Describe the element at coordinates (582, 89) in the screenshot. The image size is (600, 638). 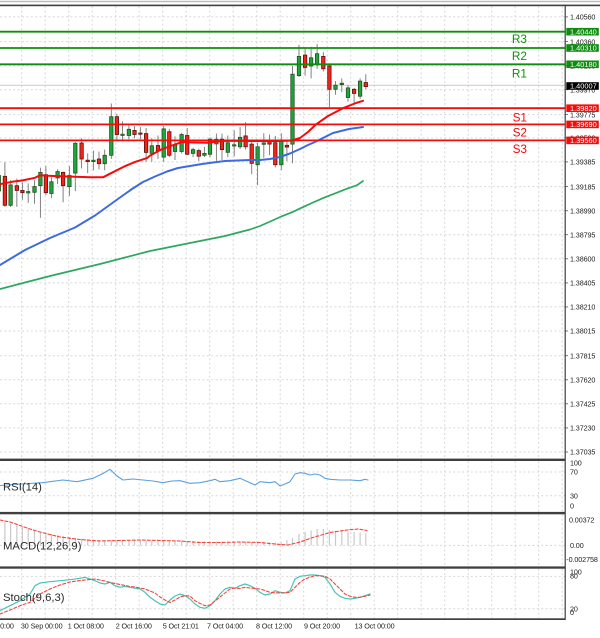
I see `svg-text: 1.39970` at that location.